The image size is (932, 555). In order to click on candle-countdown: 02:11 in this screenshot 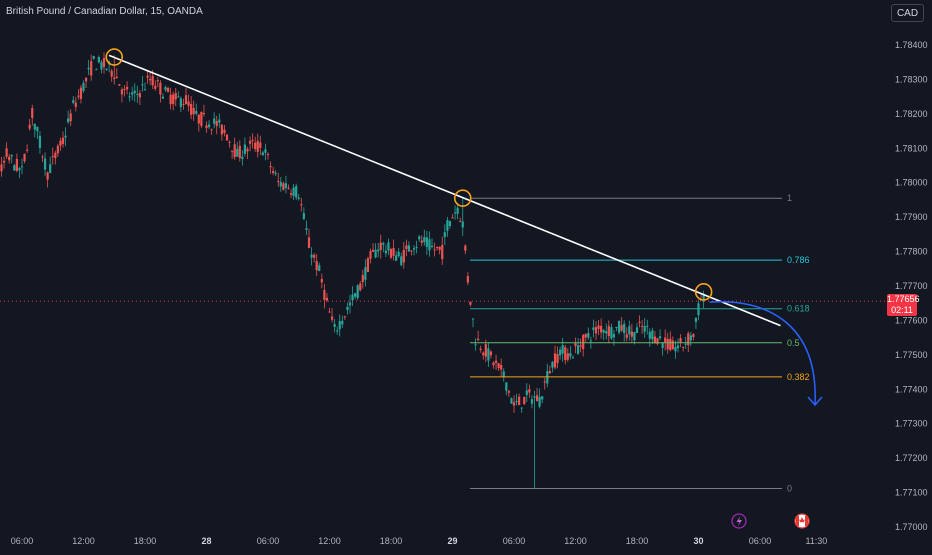, I will do `click(902, 310)`.